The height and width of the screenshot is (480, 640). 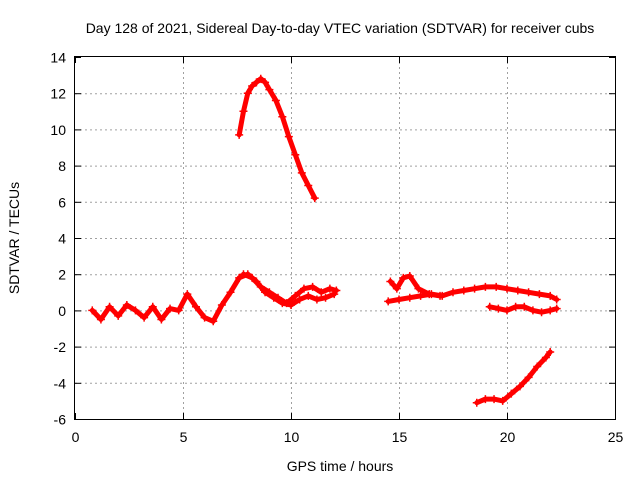 What do you see at coordinates (14, 238) in the screenshot?
I see `y-axis-label: SDTVAR / TECUs` at bounding box center [14, 238].